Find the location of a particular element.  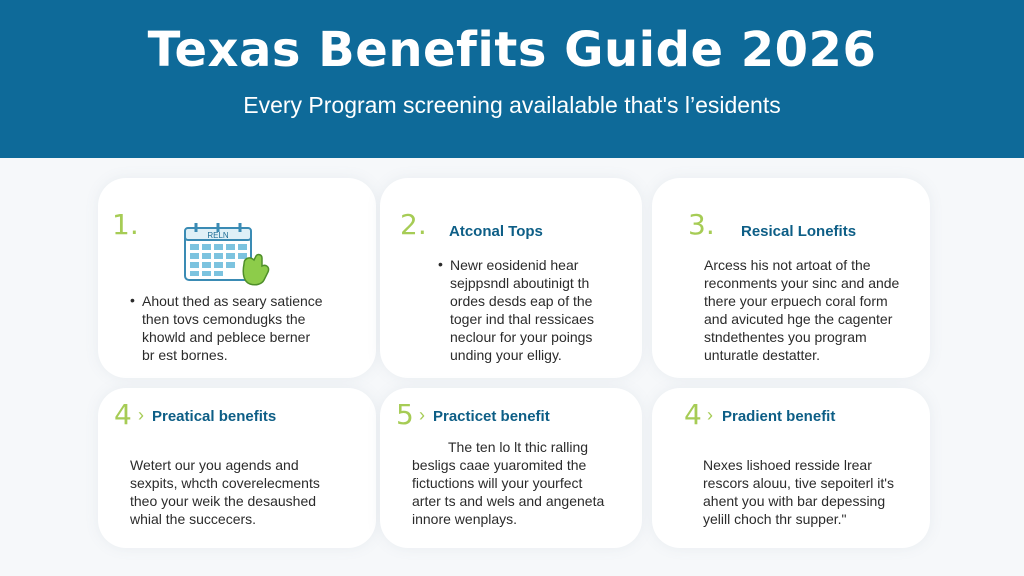

card-2-heading: Atconal Tops is located at coordinates (496, 231).